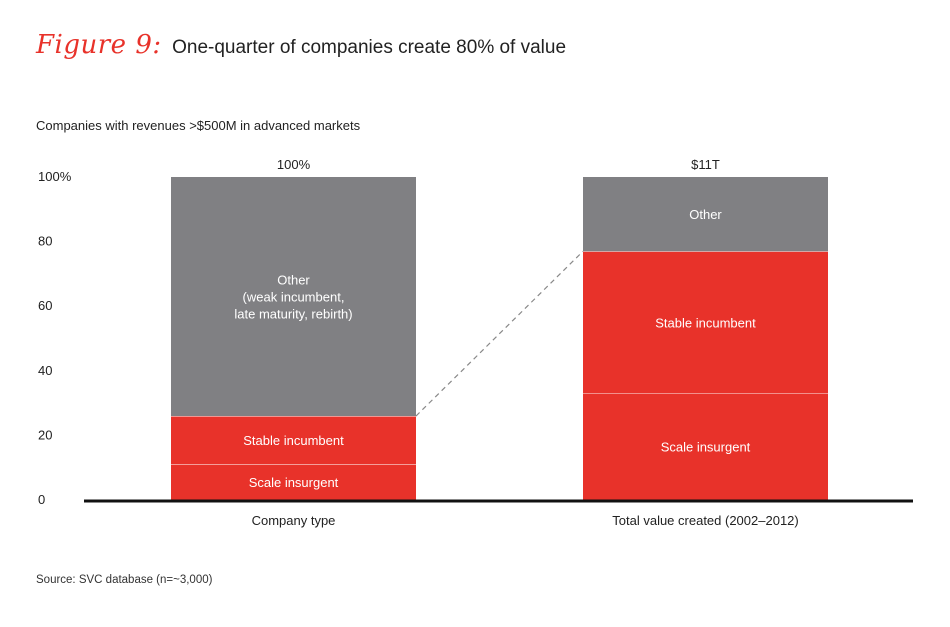 Image resolution: width=950 pixels, height=627 pixels. What do you see at coordinates (45, 241) in the screenshot?
I see `y-tick-label: 80` at bounding box center [45, 241].